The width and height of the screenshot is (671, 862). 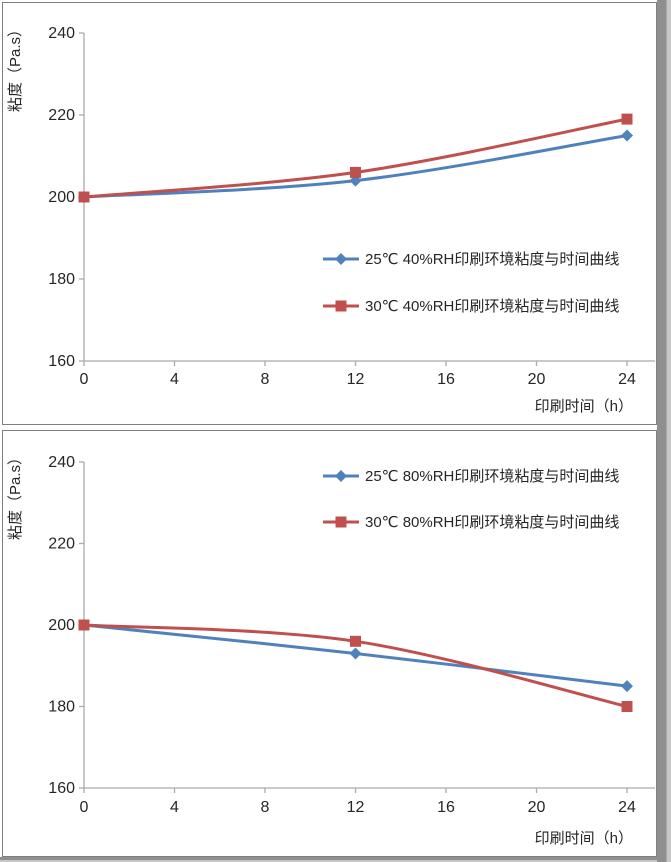 I want to click on page-shadow-bottom, so click(x=328, y=859).